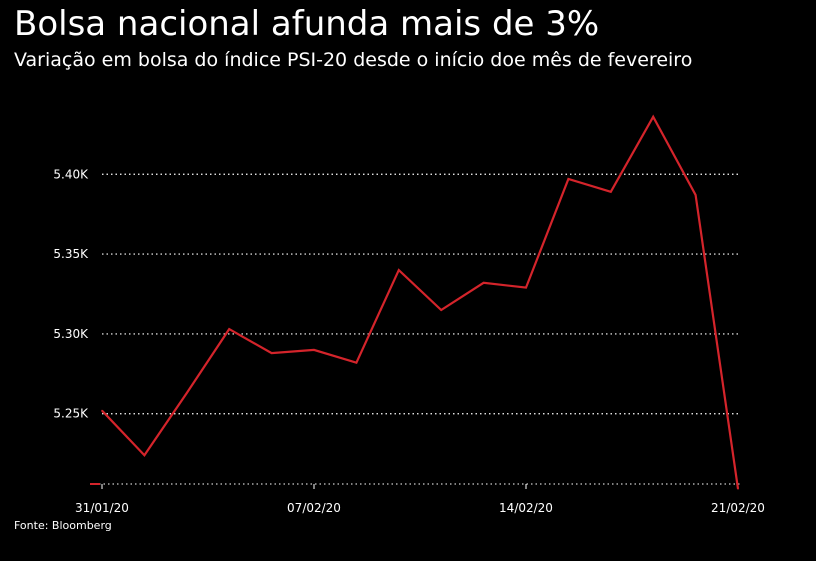  I want to click on source-note: Fonte: Bloomberg, so click(63, 525).